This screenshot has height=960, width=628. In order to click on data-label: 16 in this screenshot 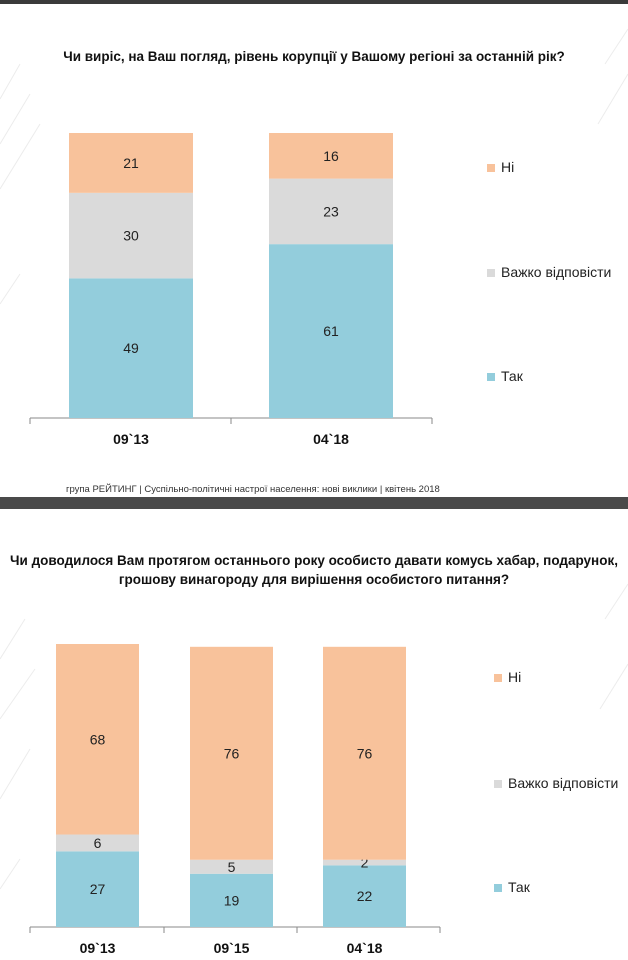, I will do `click(331, 156)`.